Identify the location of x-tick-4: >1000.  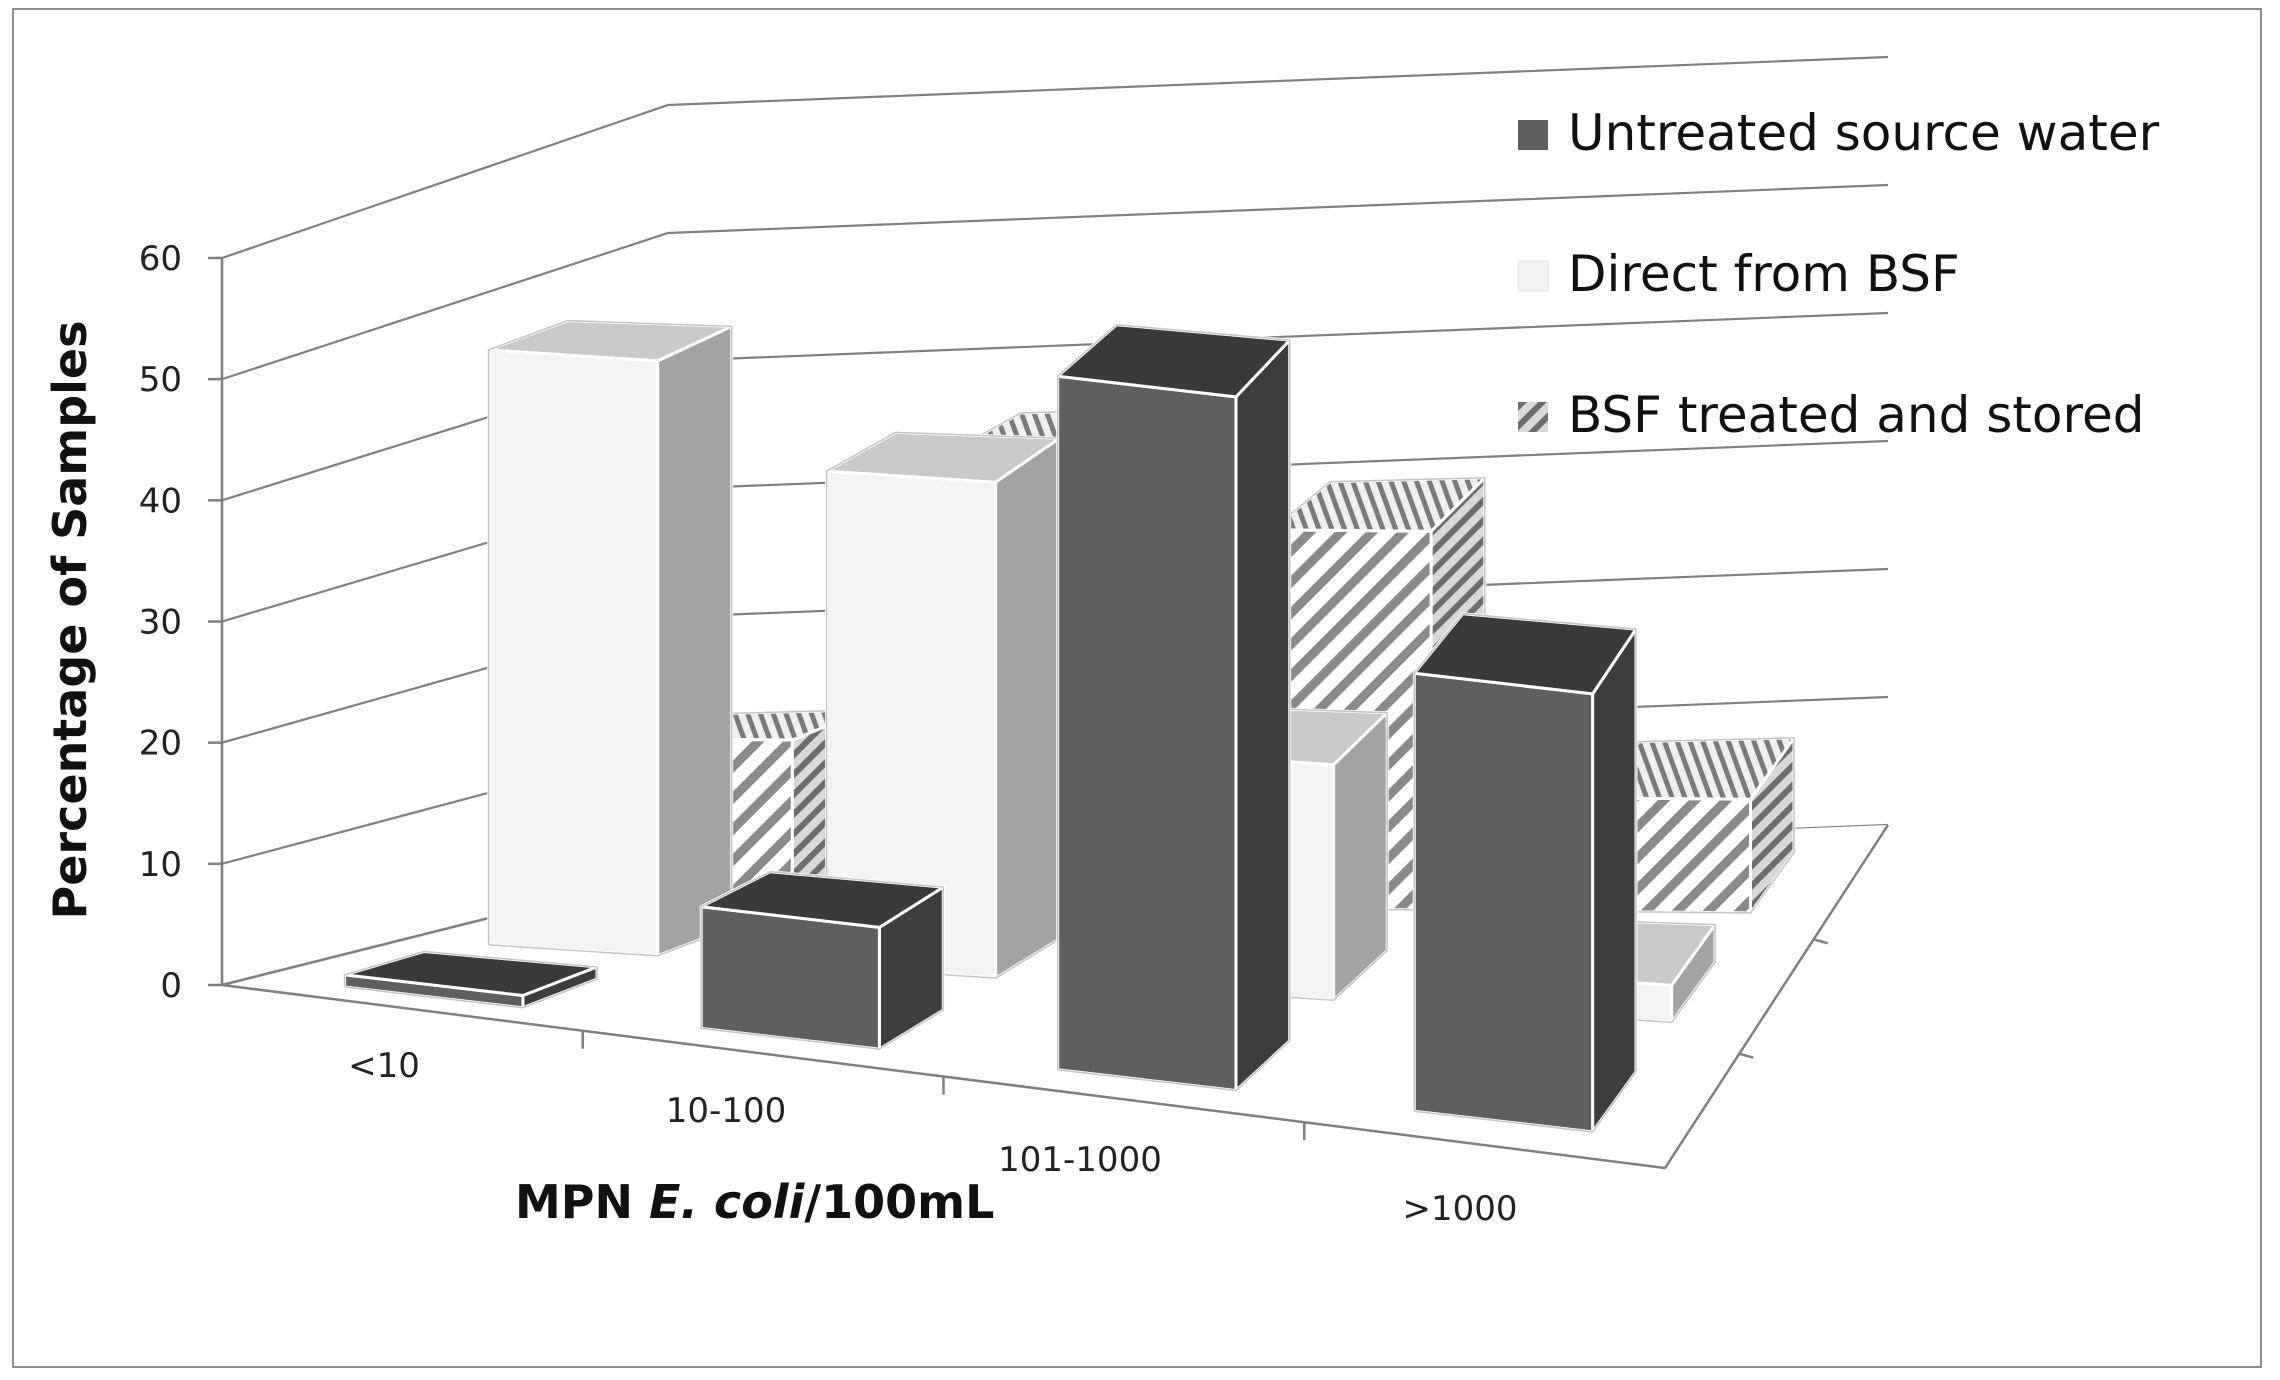
(1459, 1209).